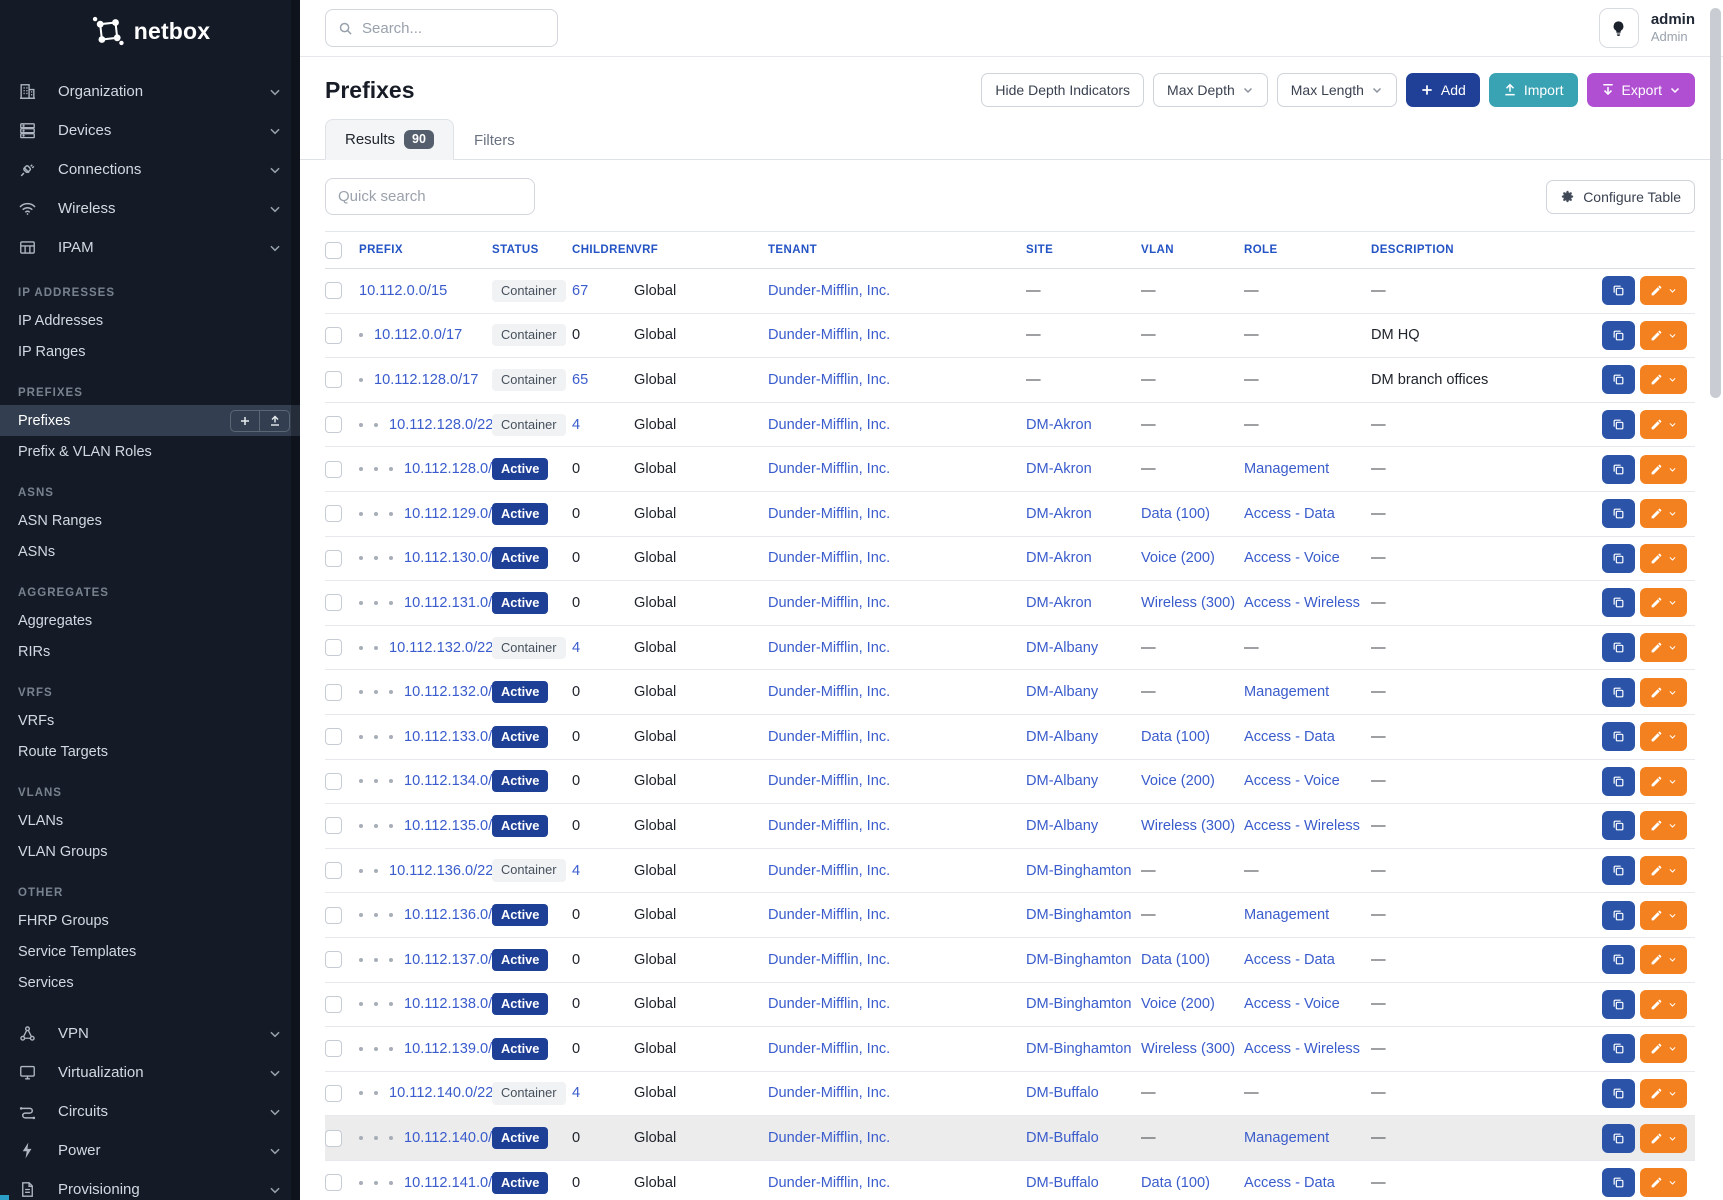 Image resolution: width=1723 pixels, height=1200 pixels. Describe the element at coordinates (150, 1150) in the screenshot. I see `sidebar-item-power: Power` at that location.